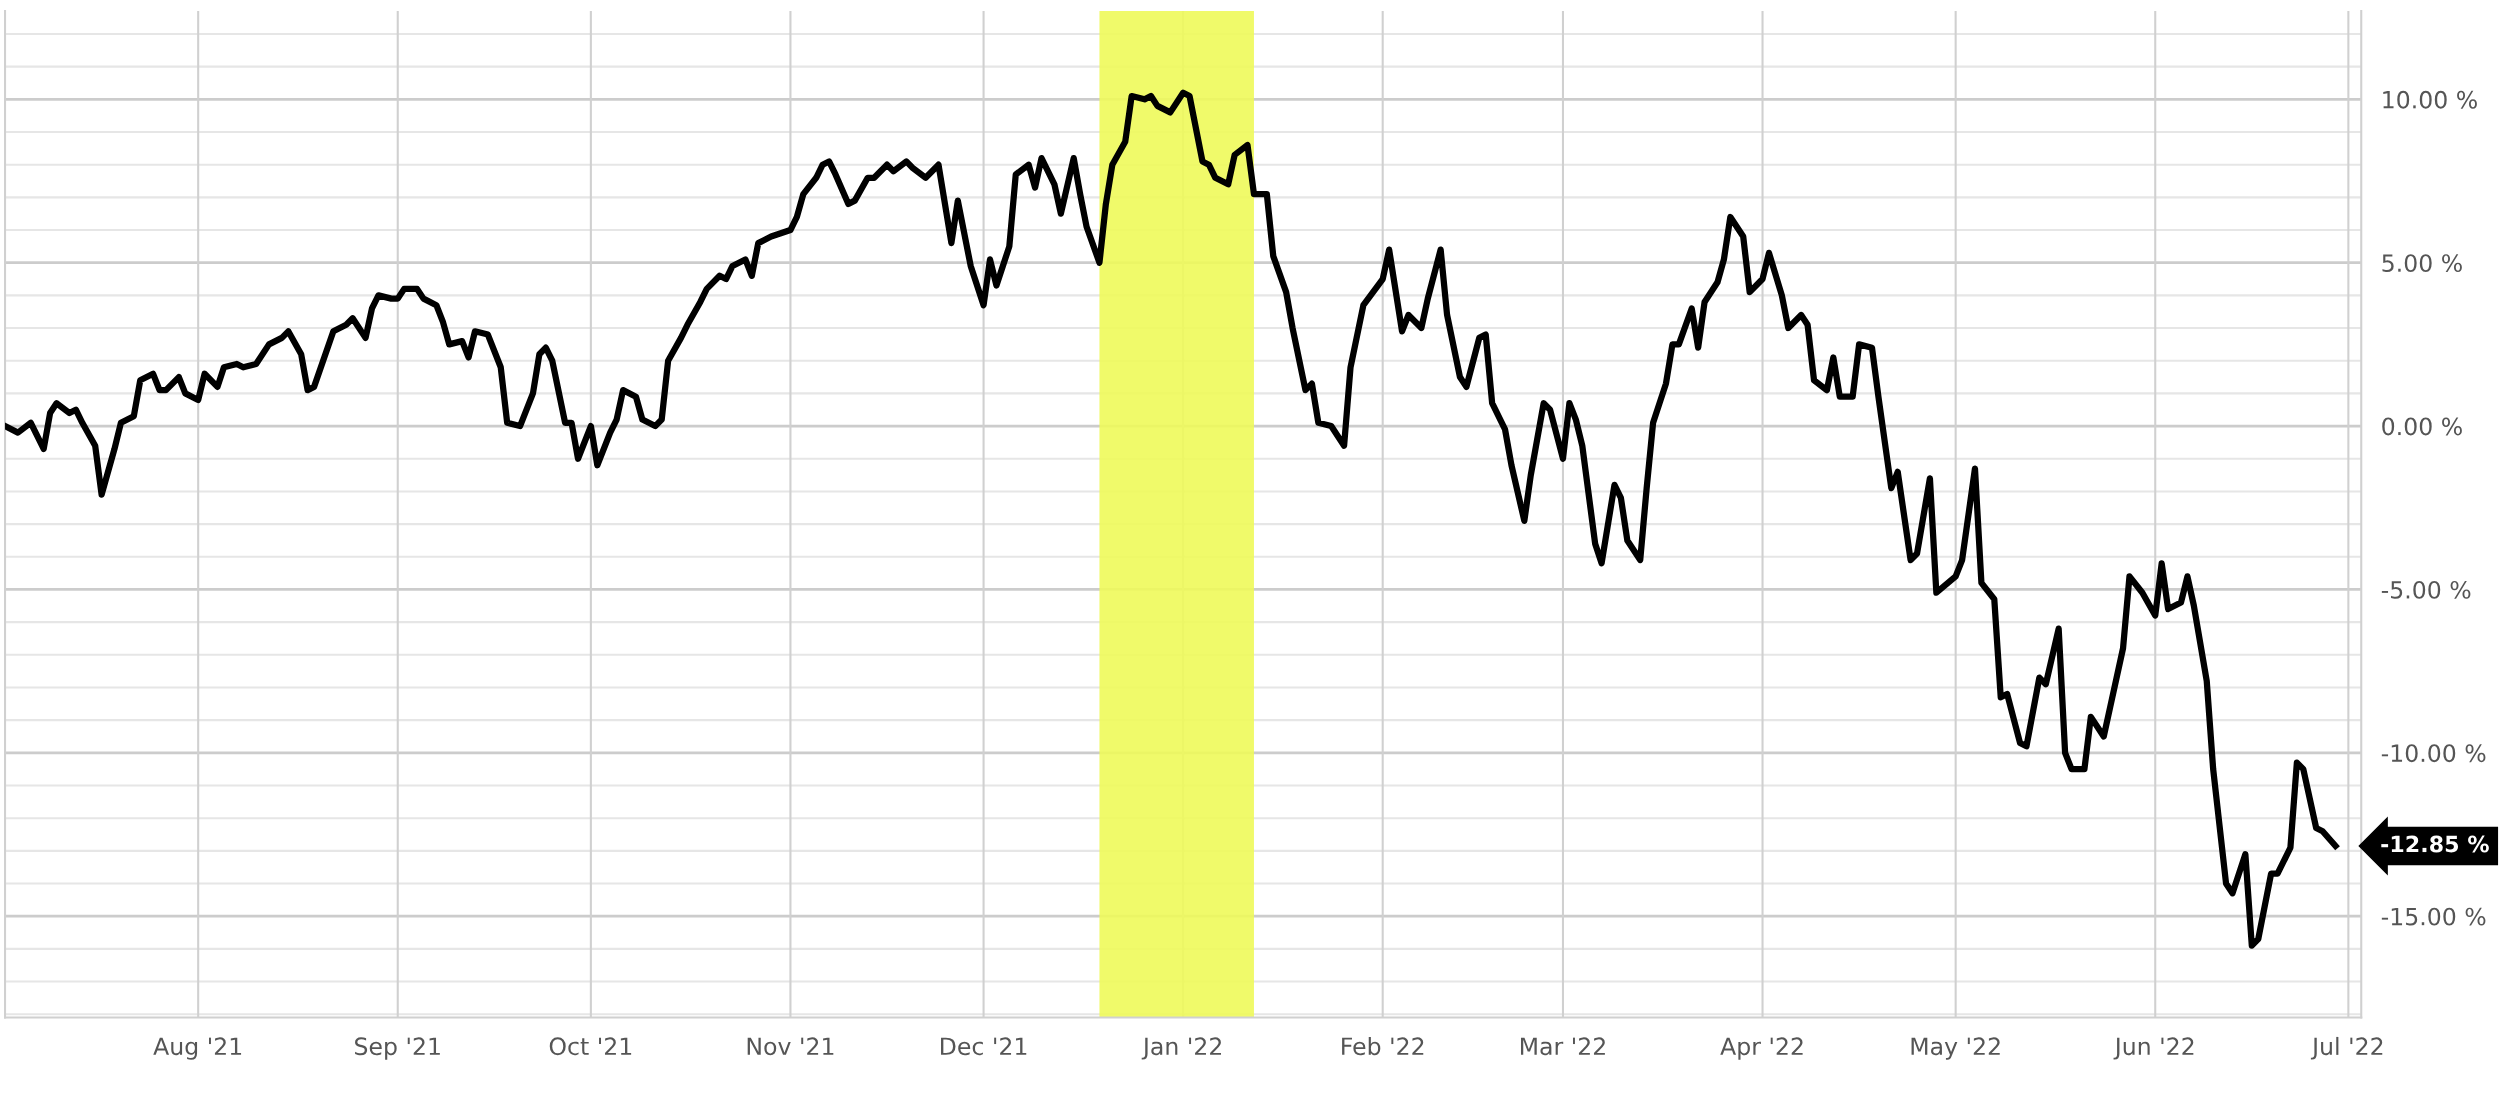 The image size is (2520, 1112). I want to click on x-tick-label: Apr '22, so click(1761, 1048).